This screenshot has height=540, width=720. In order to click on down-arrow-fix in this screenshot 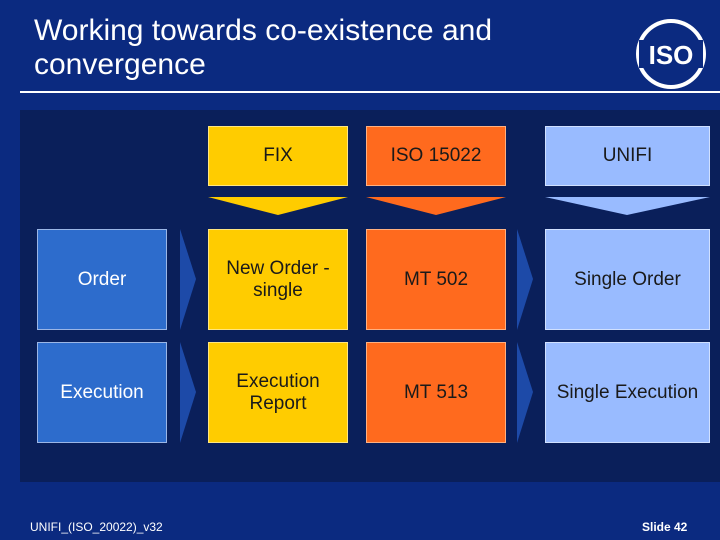, I will do `click(278, 206)`.